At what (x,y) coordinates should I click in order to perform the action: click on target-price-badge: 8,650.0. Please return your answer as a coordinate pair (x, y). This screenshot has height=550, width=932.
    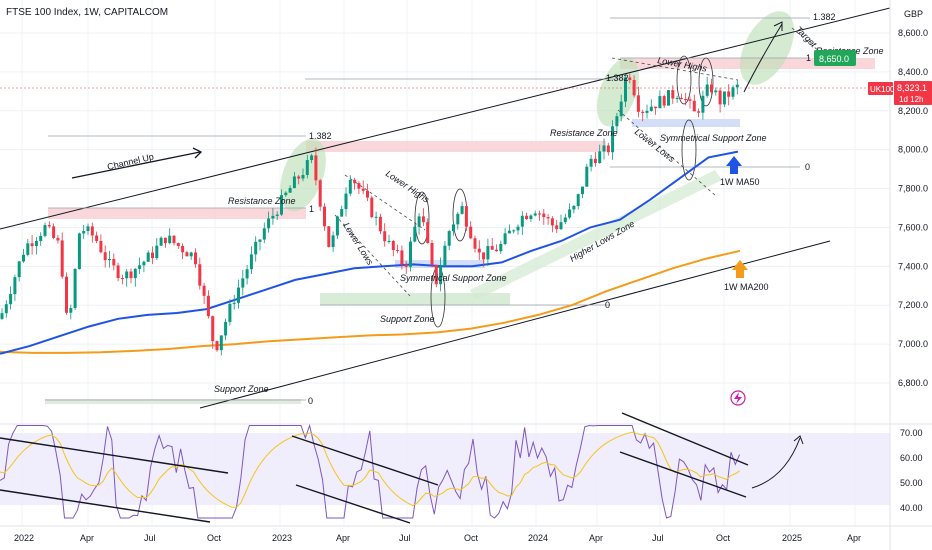
    Looking at the image, I should click on (835, 58).